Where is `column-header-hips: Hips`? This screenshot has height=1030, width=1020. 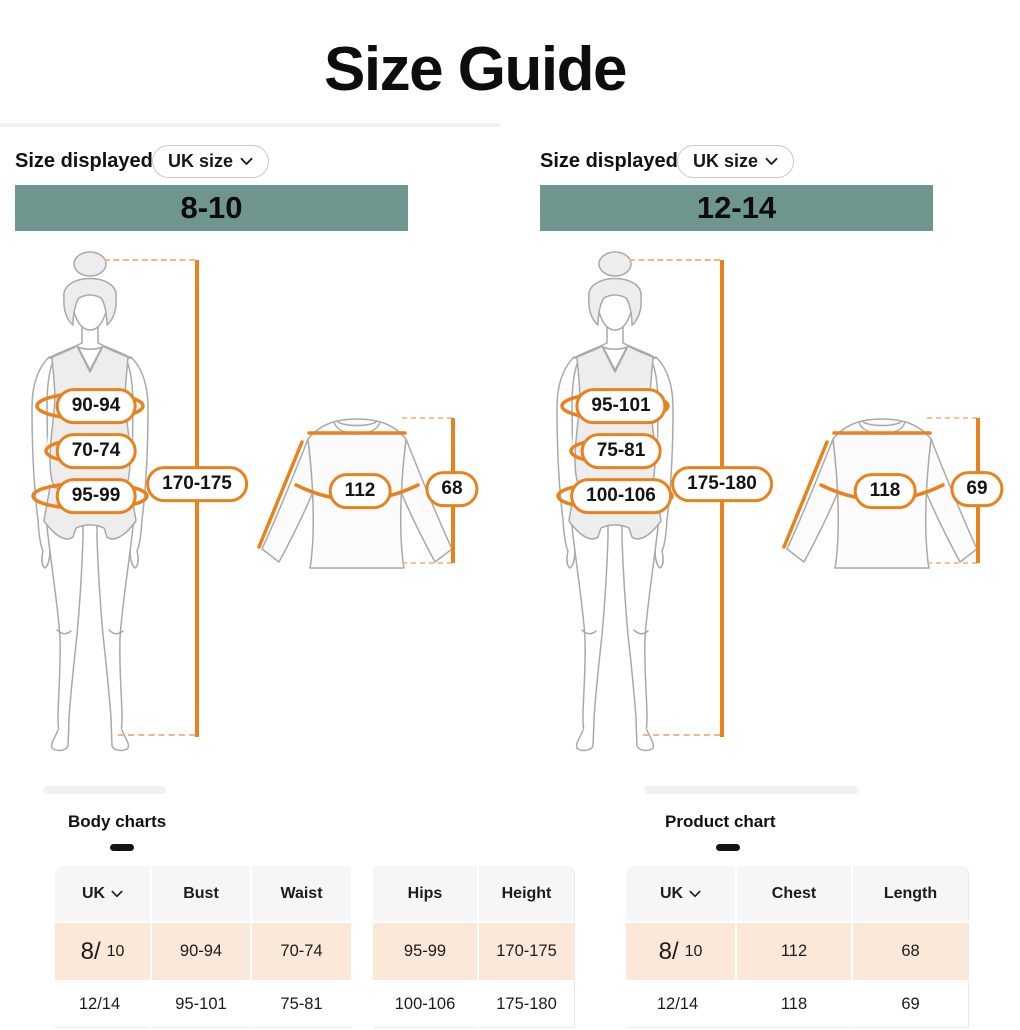
column-header-hips: Hips is located at coordinates (425, 893).